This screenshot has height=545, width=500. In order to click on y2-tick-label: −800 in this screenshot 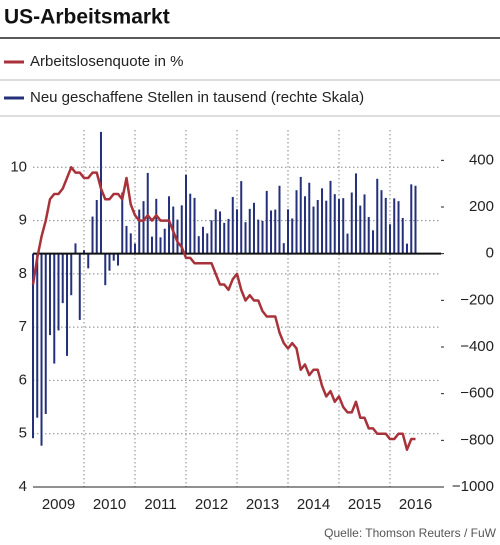, I will do `click(477, 439)`.